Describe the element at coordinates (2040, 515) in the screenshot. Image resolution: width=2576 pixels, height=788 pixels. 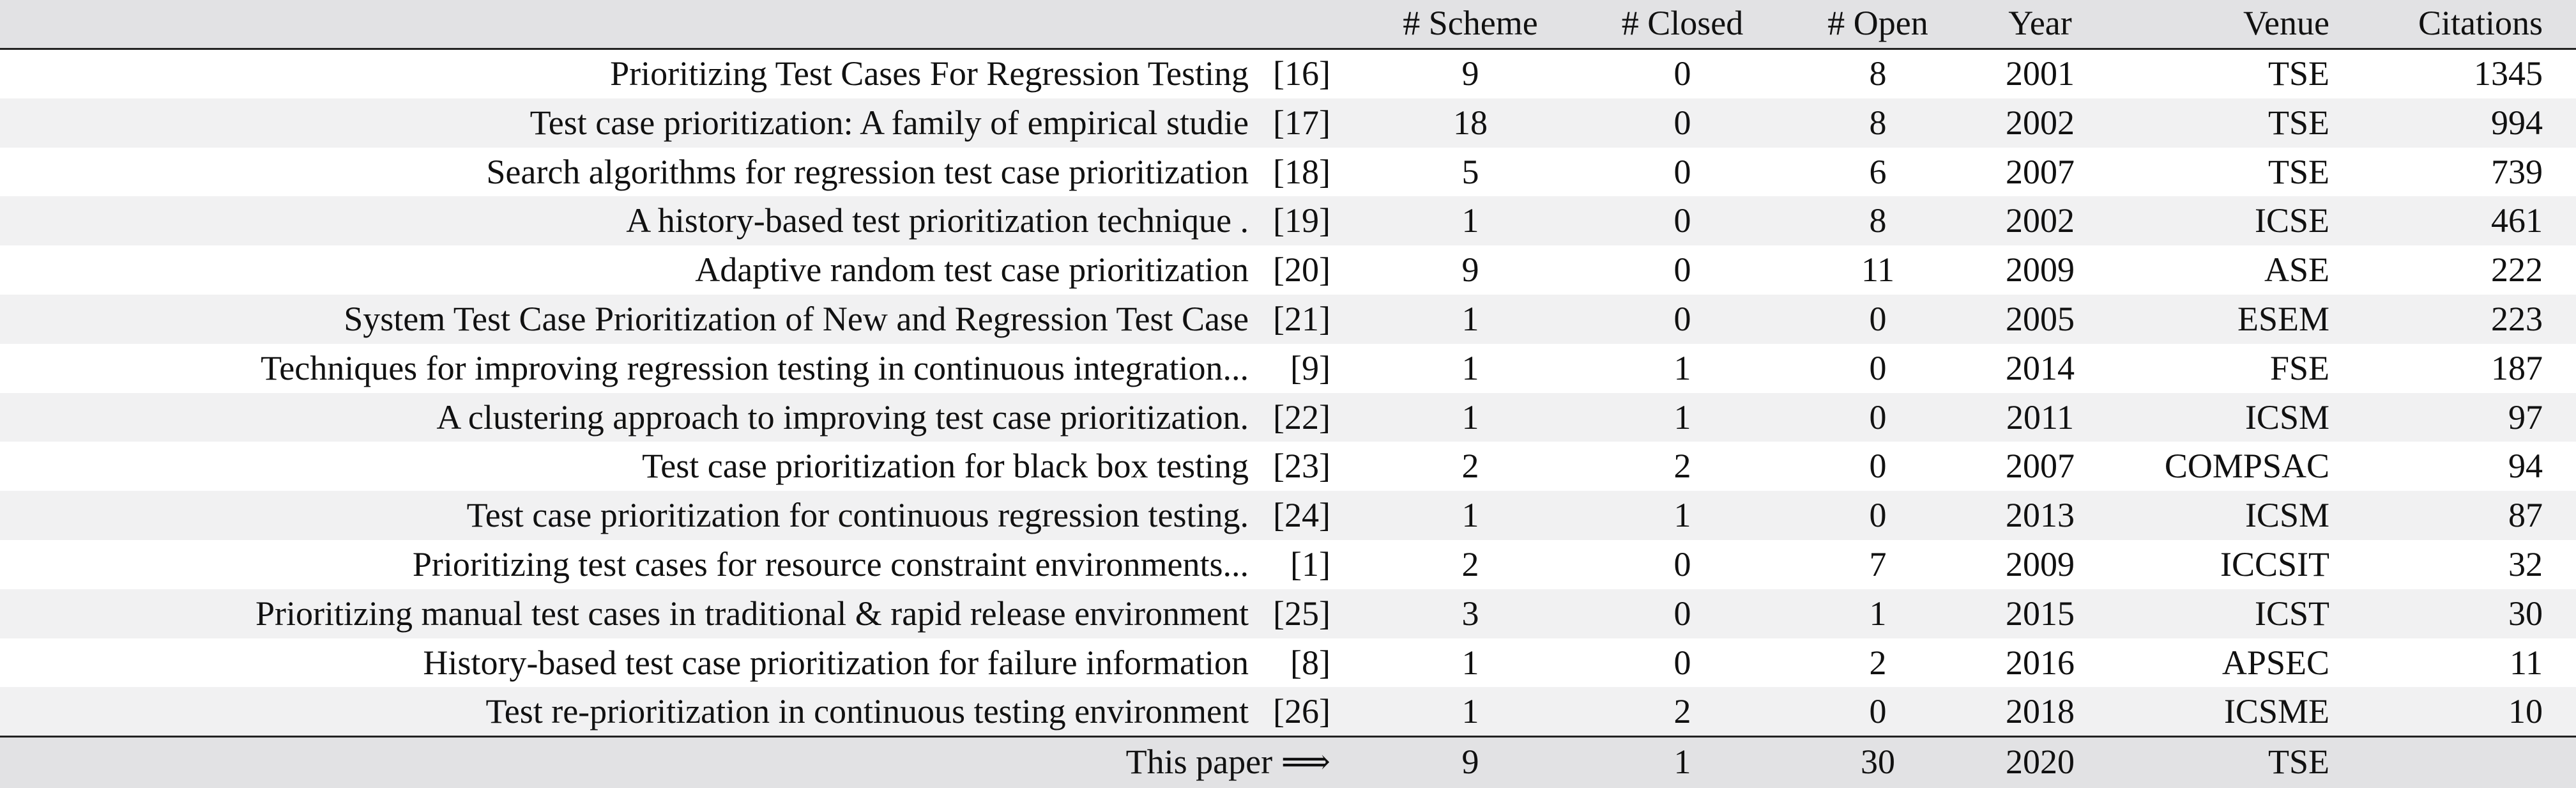
I see `table-cell: 2013` at that location.